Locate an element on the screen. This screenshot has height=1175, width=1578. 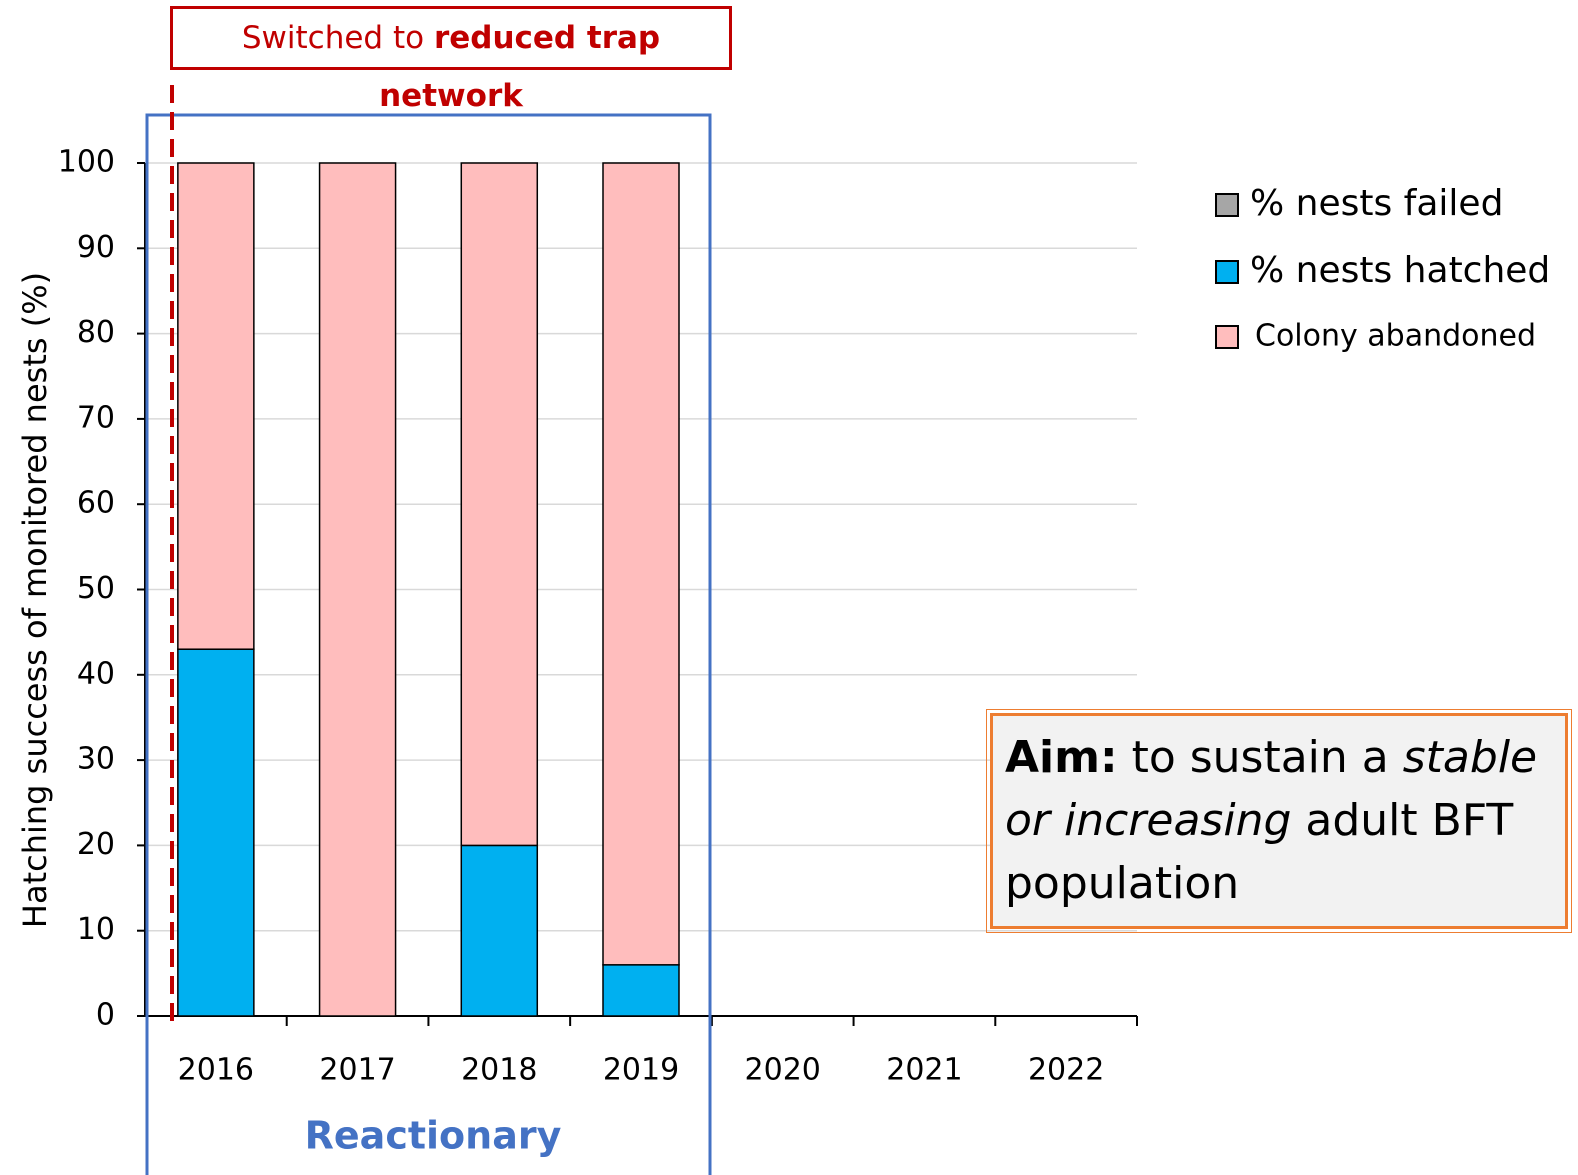
legend-label: % nests hatched is located at coordinates (1400, 270).